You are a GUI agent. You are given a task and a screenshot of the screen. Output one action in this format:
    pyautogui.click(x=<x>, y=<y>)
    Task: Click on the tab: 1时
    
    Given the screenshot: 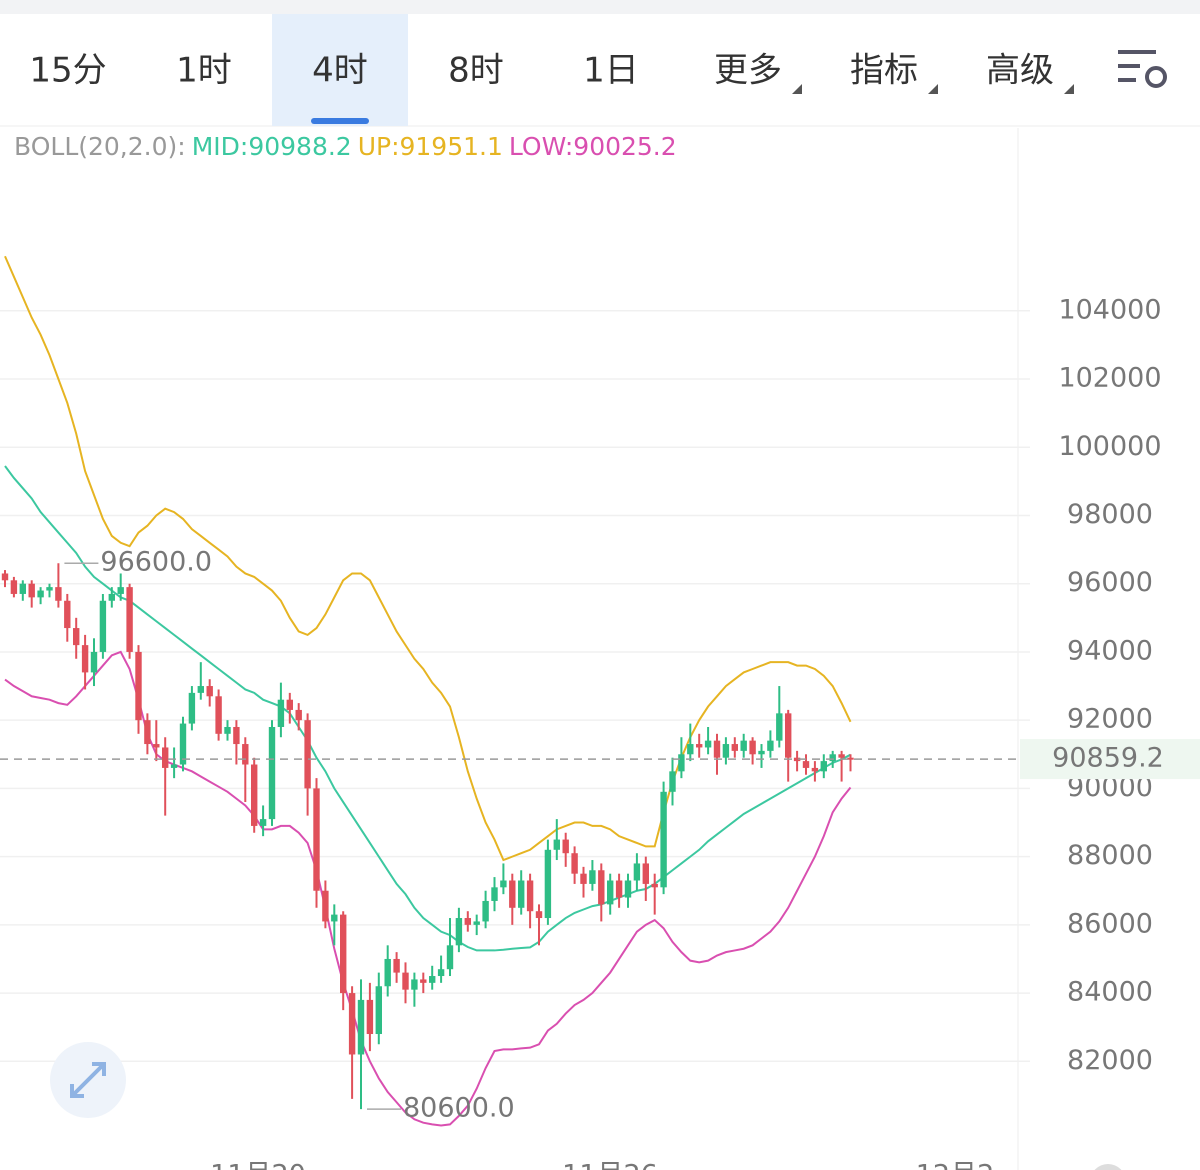 What is the action you would take?
    pyautogui.click(x=204, y=71)
    